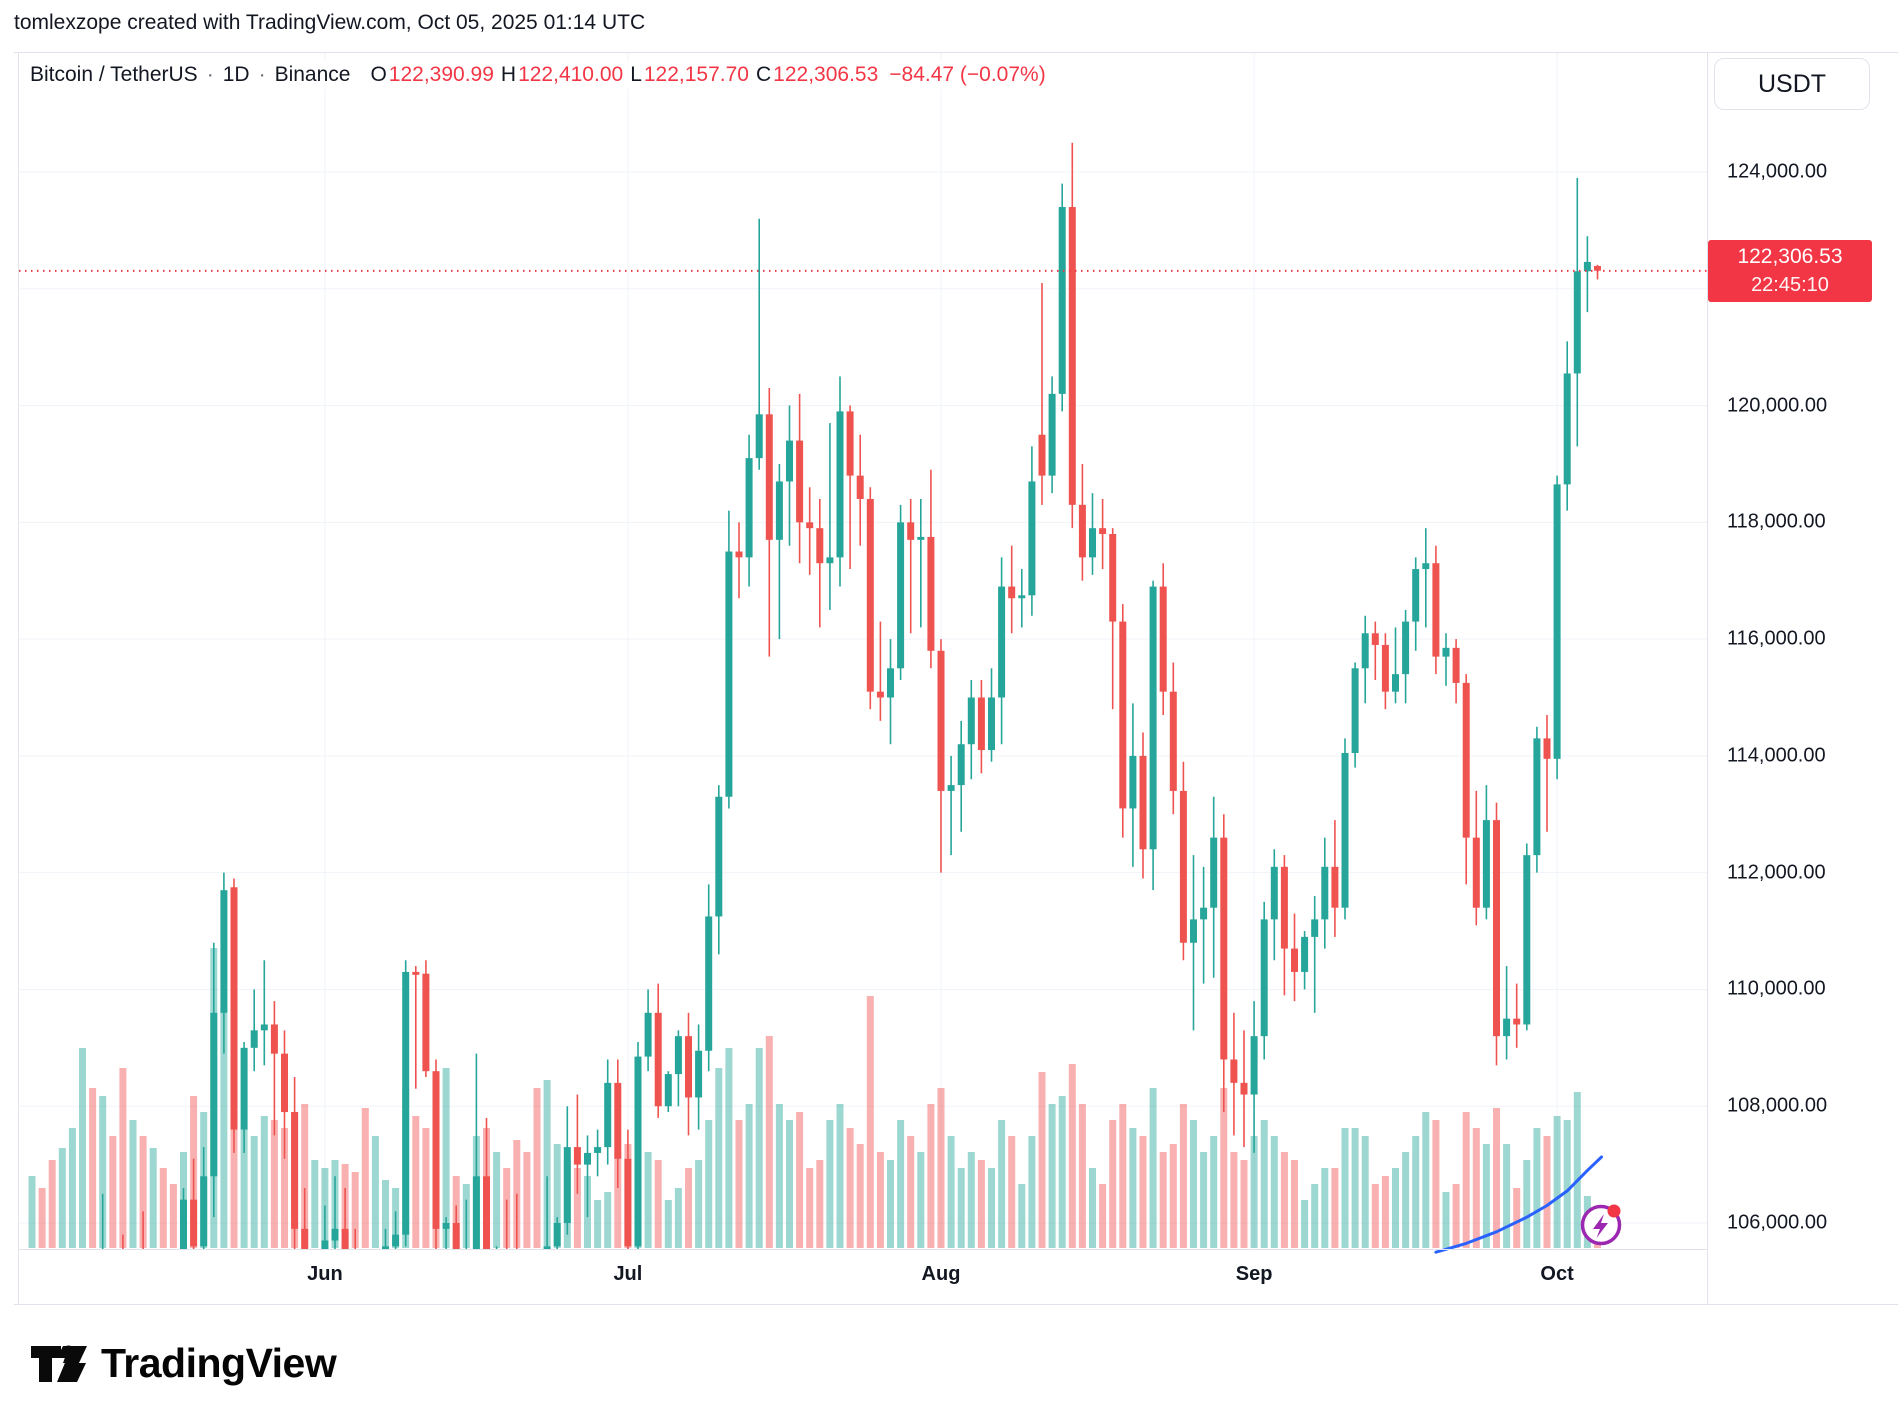  What do you see at coordinates (1777, 1222) in the screenshot?
I see `price-tick-label: 106,000.00` at bounding box center [1777, 1222].